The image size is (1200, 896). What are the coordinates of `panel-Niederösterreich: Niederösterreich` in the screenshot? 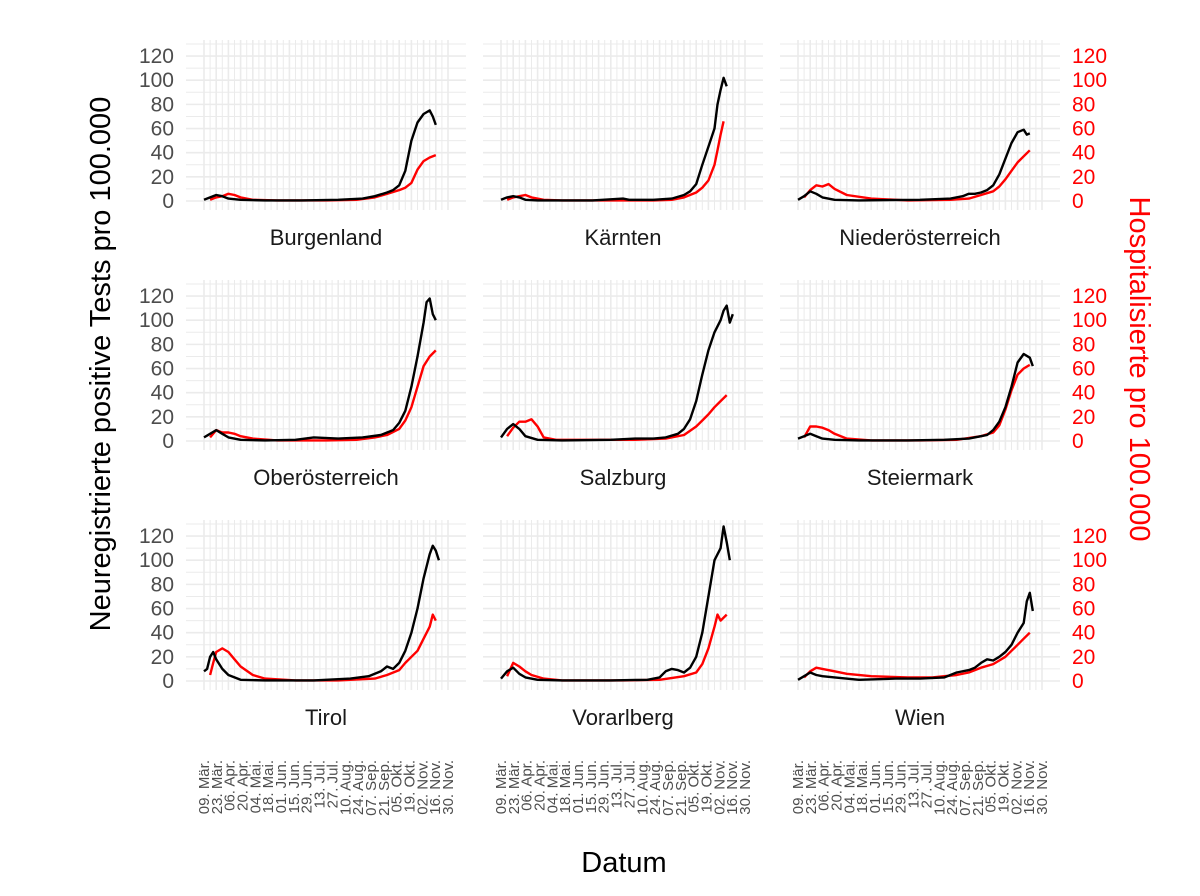 It's located at (920, 145).